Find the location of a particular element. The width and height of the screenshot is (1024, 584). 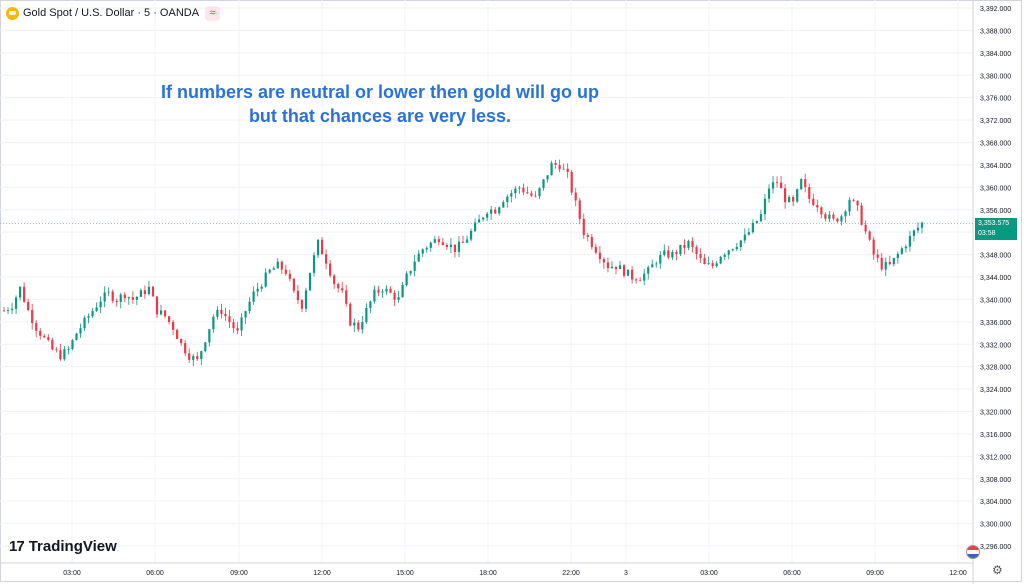

y-tick-label: 3,380.000 is located at coordinates (995, 76).